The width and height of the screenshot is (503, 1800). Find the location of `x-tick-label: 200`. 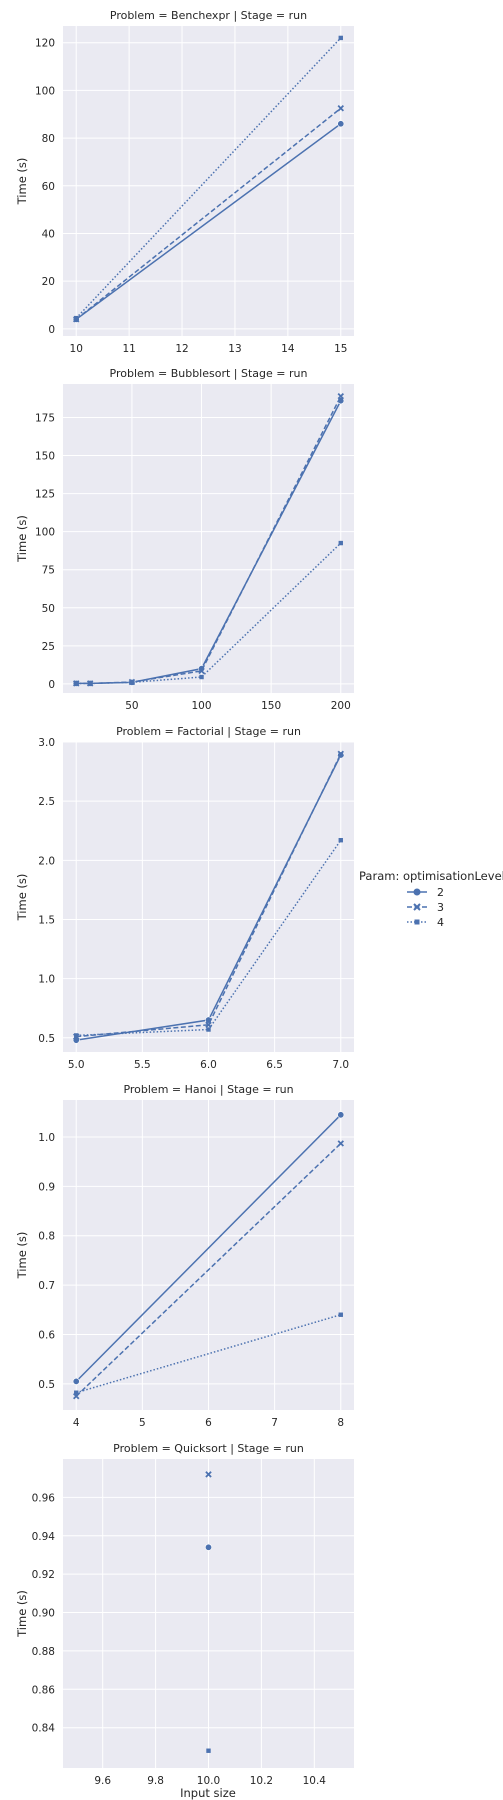

x-tick-label: 200 is located at coordinates (341, 706).